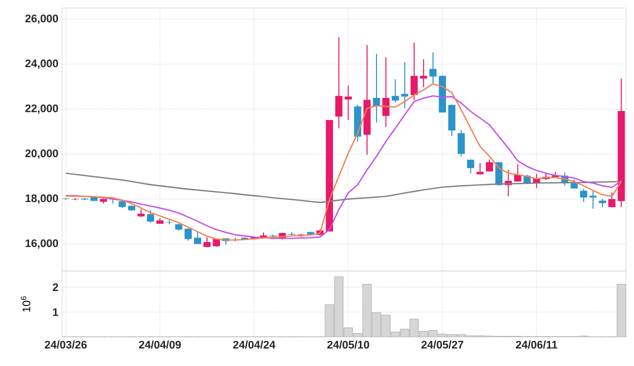 The height and width of the screenshot is (366, 634). I want to click on x-tick-label: 24/06/11, so click(537, 344).